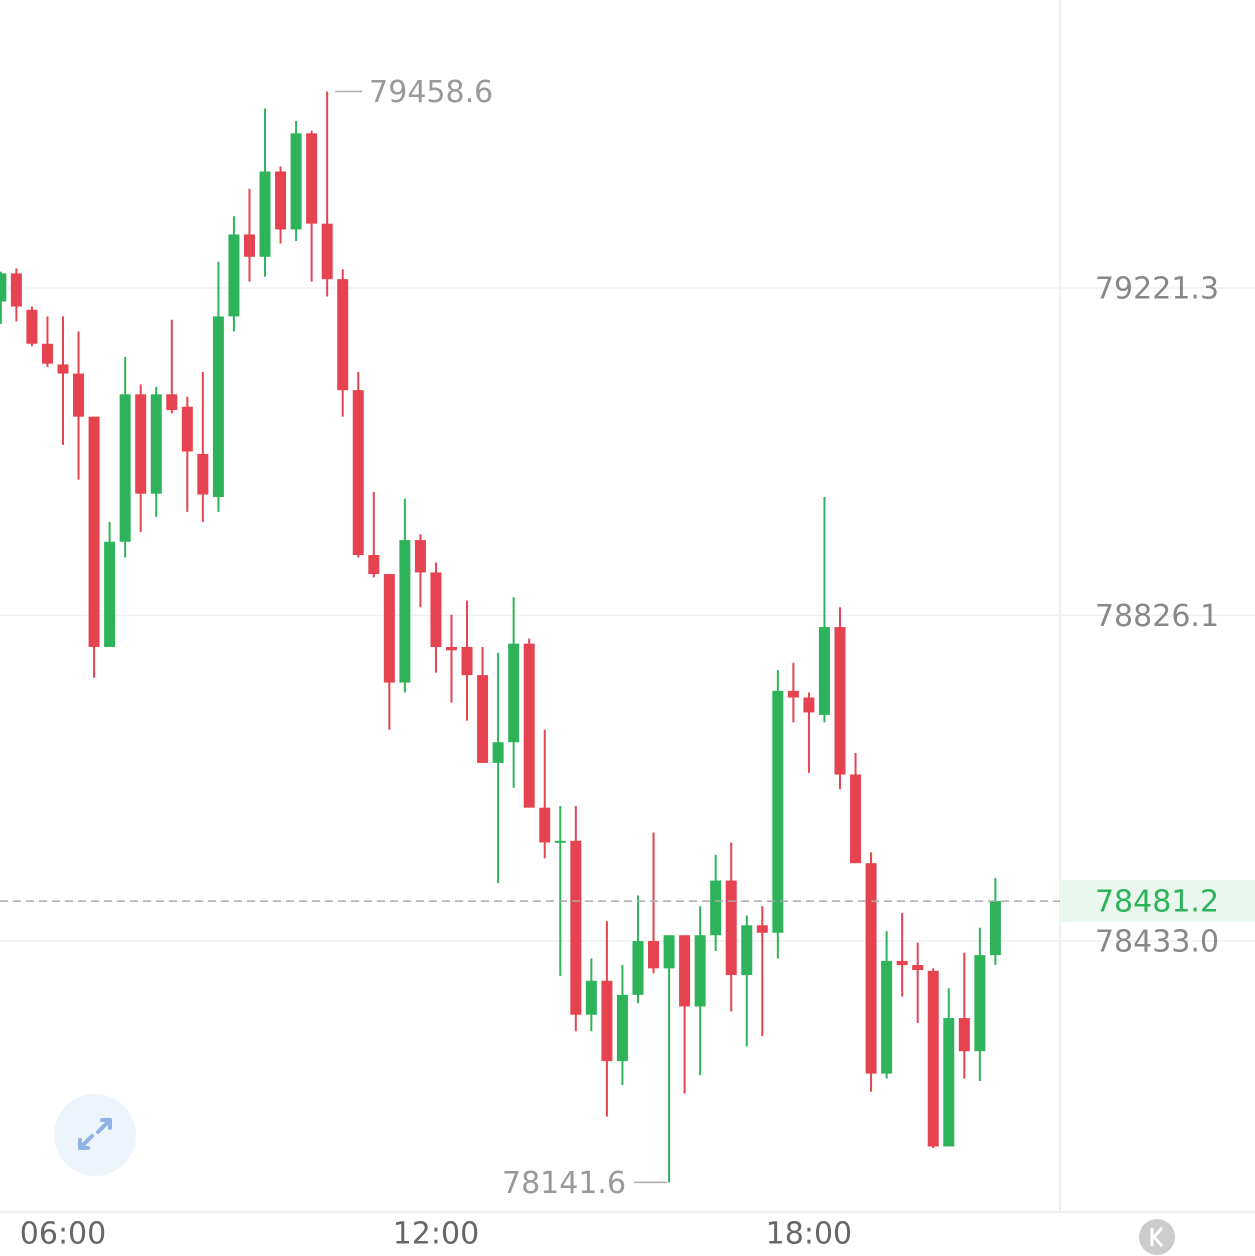 The height and width of the screenshot is (1256, 1255). I want to click on expand-icon, so click(95, 1134).